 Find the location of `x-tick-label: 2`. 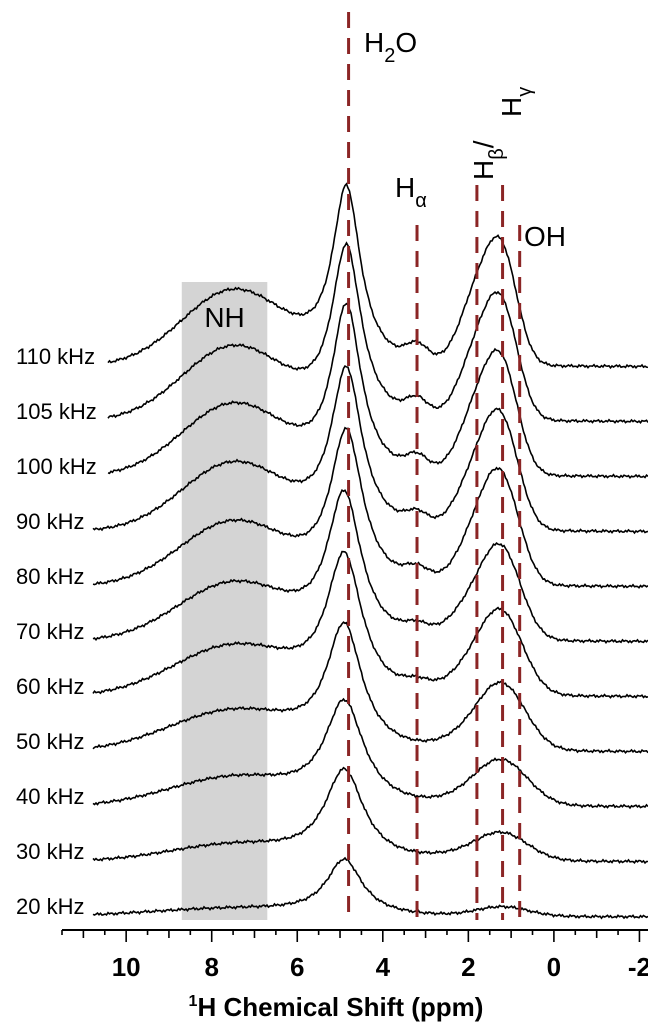

x-tick-label: 2 is located at coordinates (468, 967).